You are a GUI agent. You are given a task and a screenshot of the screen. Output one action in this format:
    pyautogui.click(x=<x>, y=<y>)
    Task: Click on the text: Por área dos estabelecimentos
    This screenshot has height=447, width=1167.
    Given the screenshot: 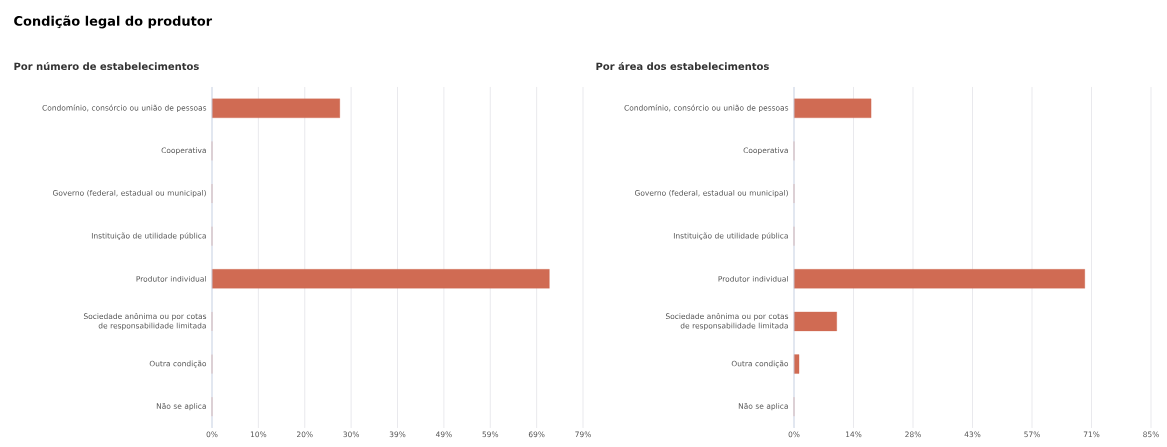 What is the action you would take?
    pyautogui.click(x=682, y=66)
    